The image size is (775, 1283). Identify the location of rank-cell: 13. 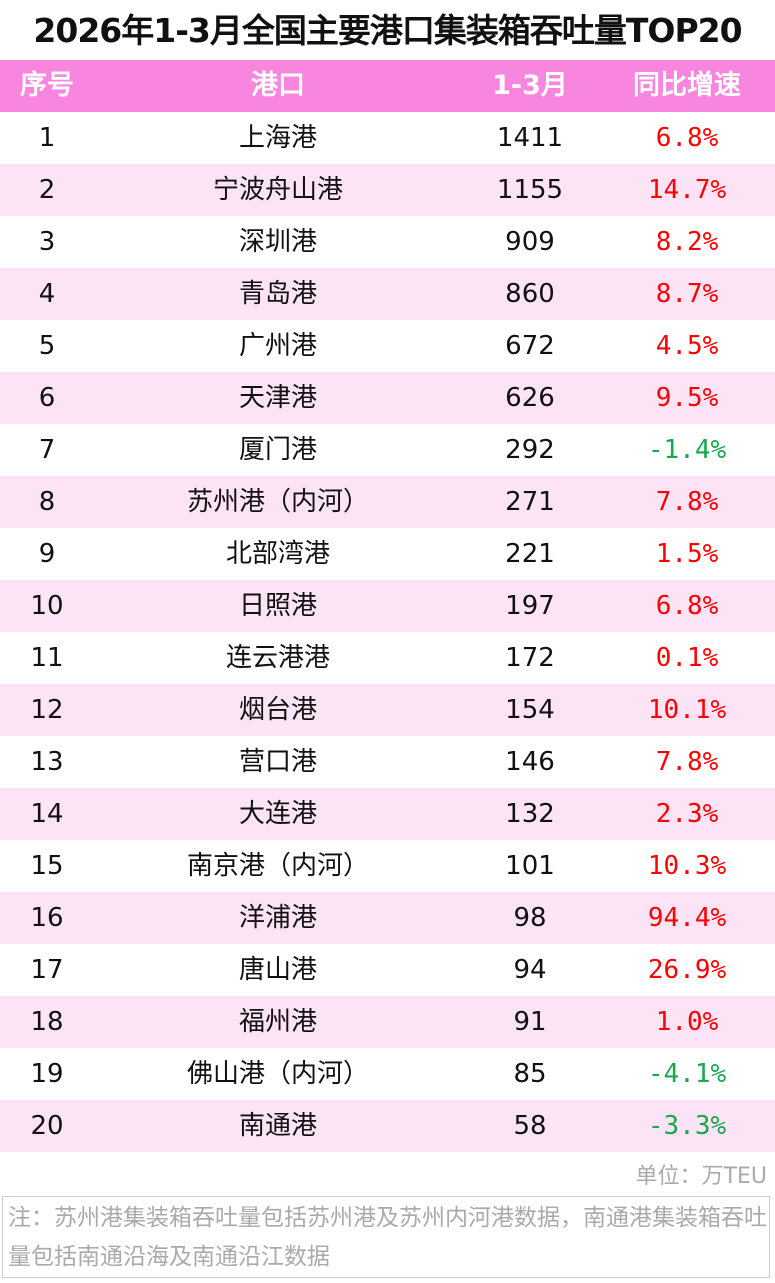
(47, 762).